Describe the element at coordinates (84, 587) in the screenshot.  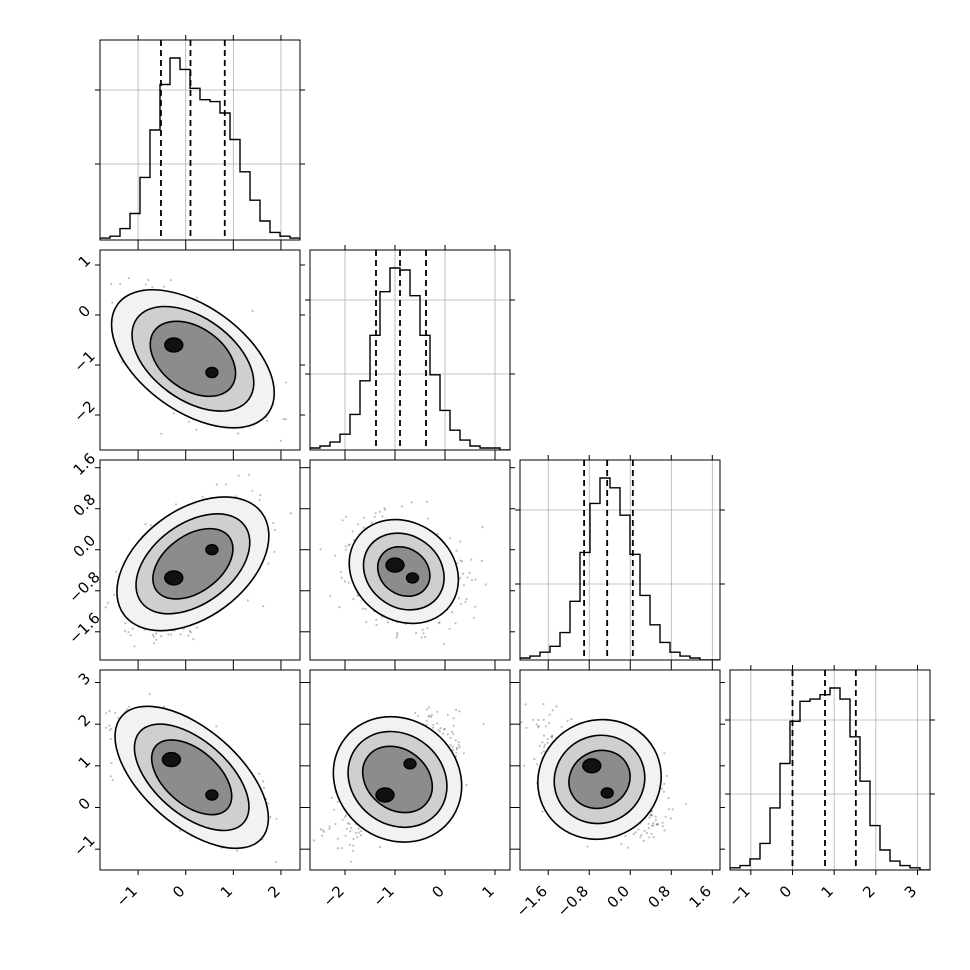
I see `y-tick-label: −0.8` at that location.